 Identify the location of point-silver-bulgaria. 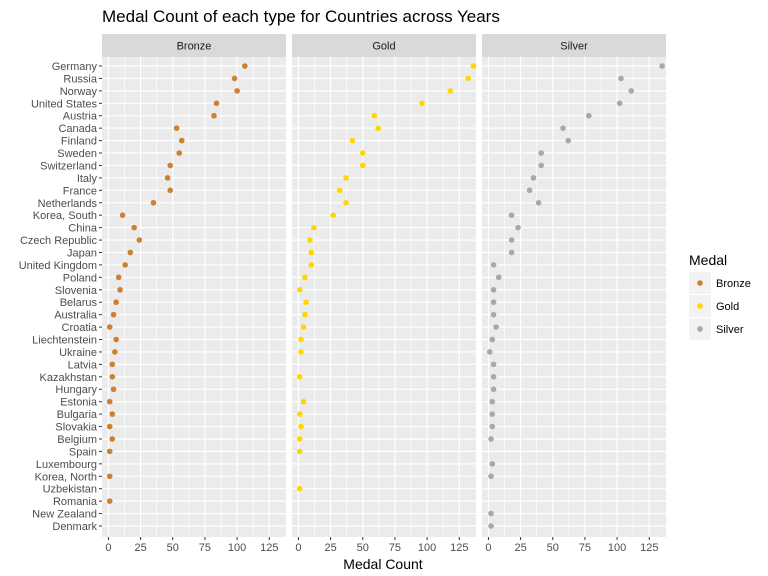
(492, 414).